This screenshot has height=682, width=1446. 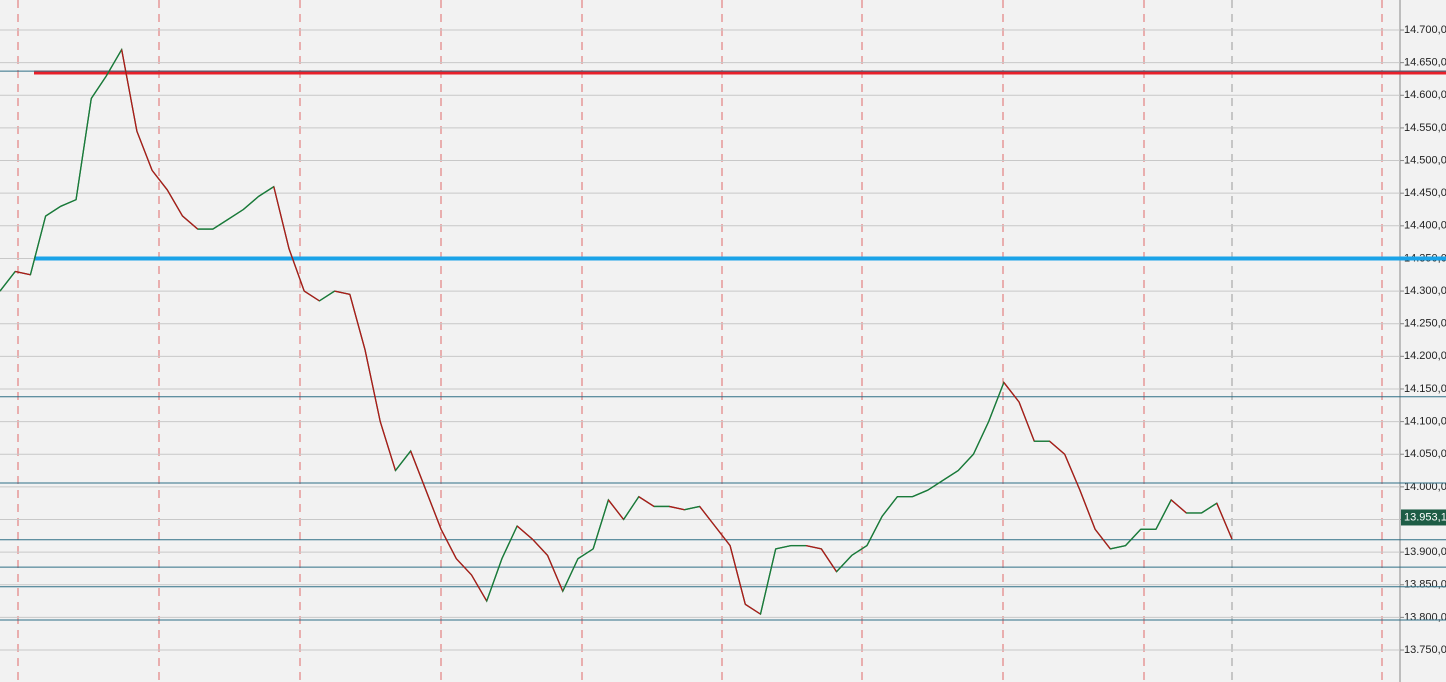 What do you see at coordinates (1425, 487) in the screenshot?
I see `y-tick-label: 14.000,00` at bounding box center [1425, 487].